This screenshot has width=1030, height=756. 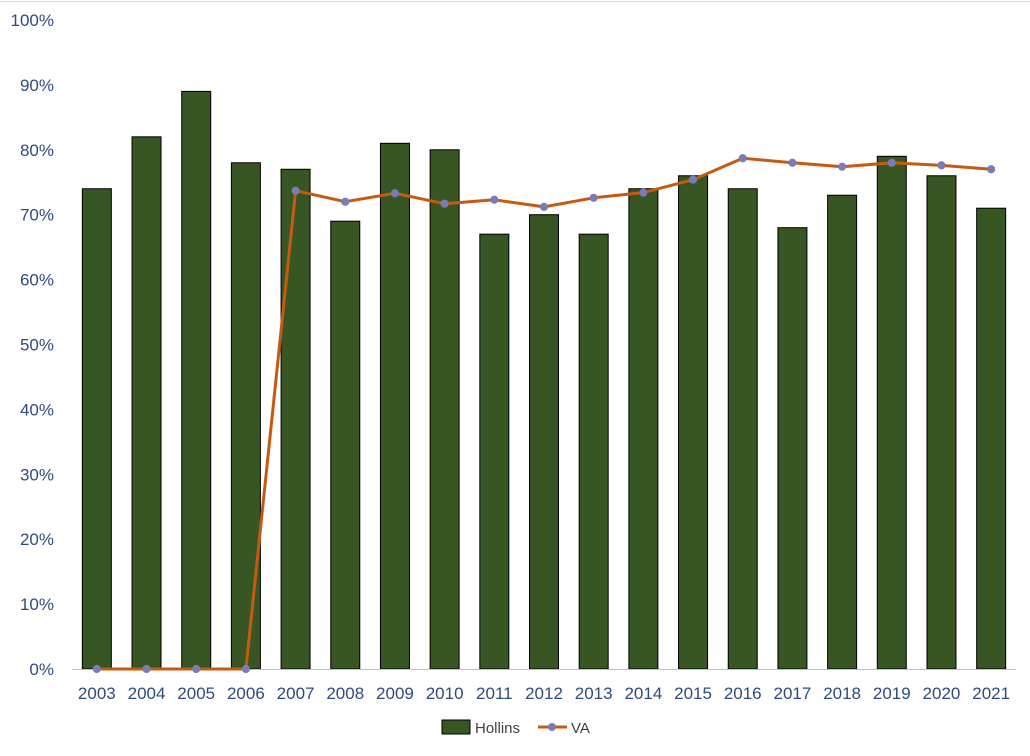 I want to click on x-tick-label: 2007, so click(x=296, y=693).